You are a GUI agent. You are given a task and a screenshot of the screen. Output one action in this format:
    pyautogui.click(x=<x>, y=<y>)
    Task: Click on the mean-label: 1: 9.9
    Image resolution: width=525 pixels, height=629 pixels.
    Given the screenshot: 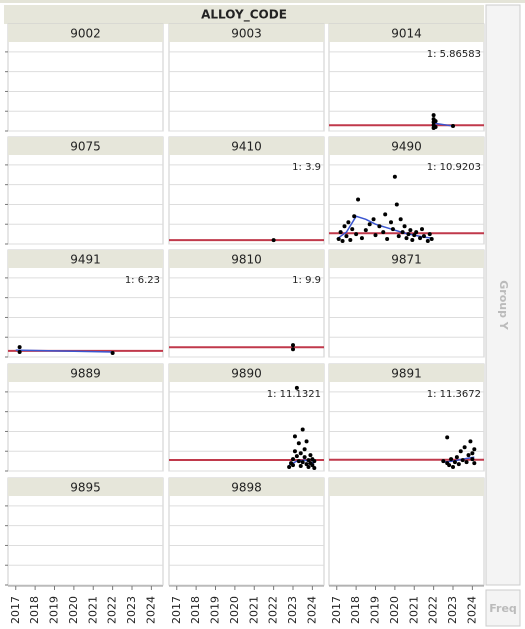 What is the action you would take?
    pyautogui.click(x=306, y=280)
    